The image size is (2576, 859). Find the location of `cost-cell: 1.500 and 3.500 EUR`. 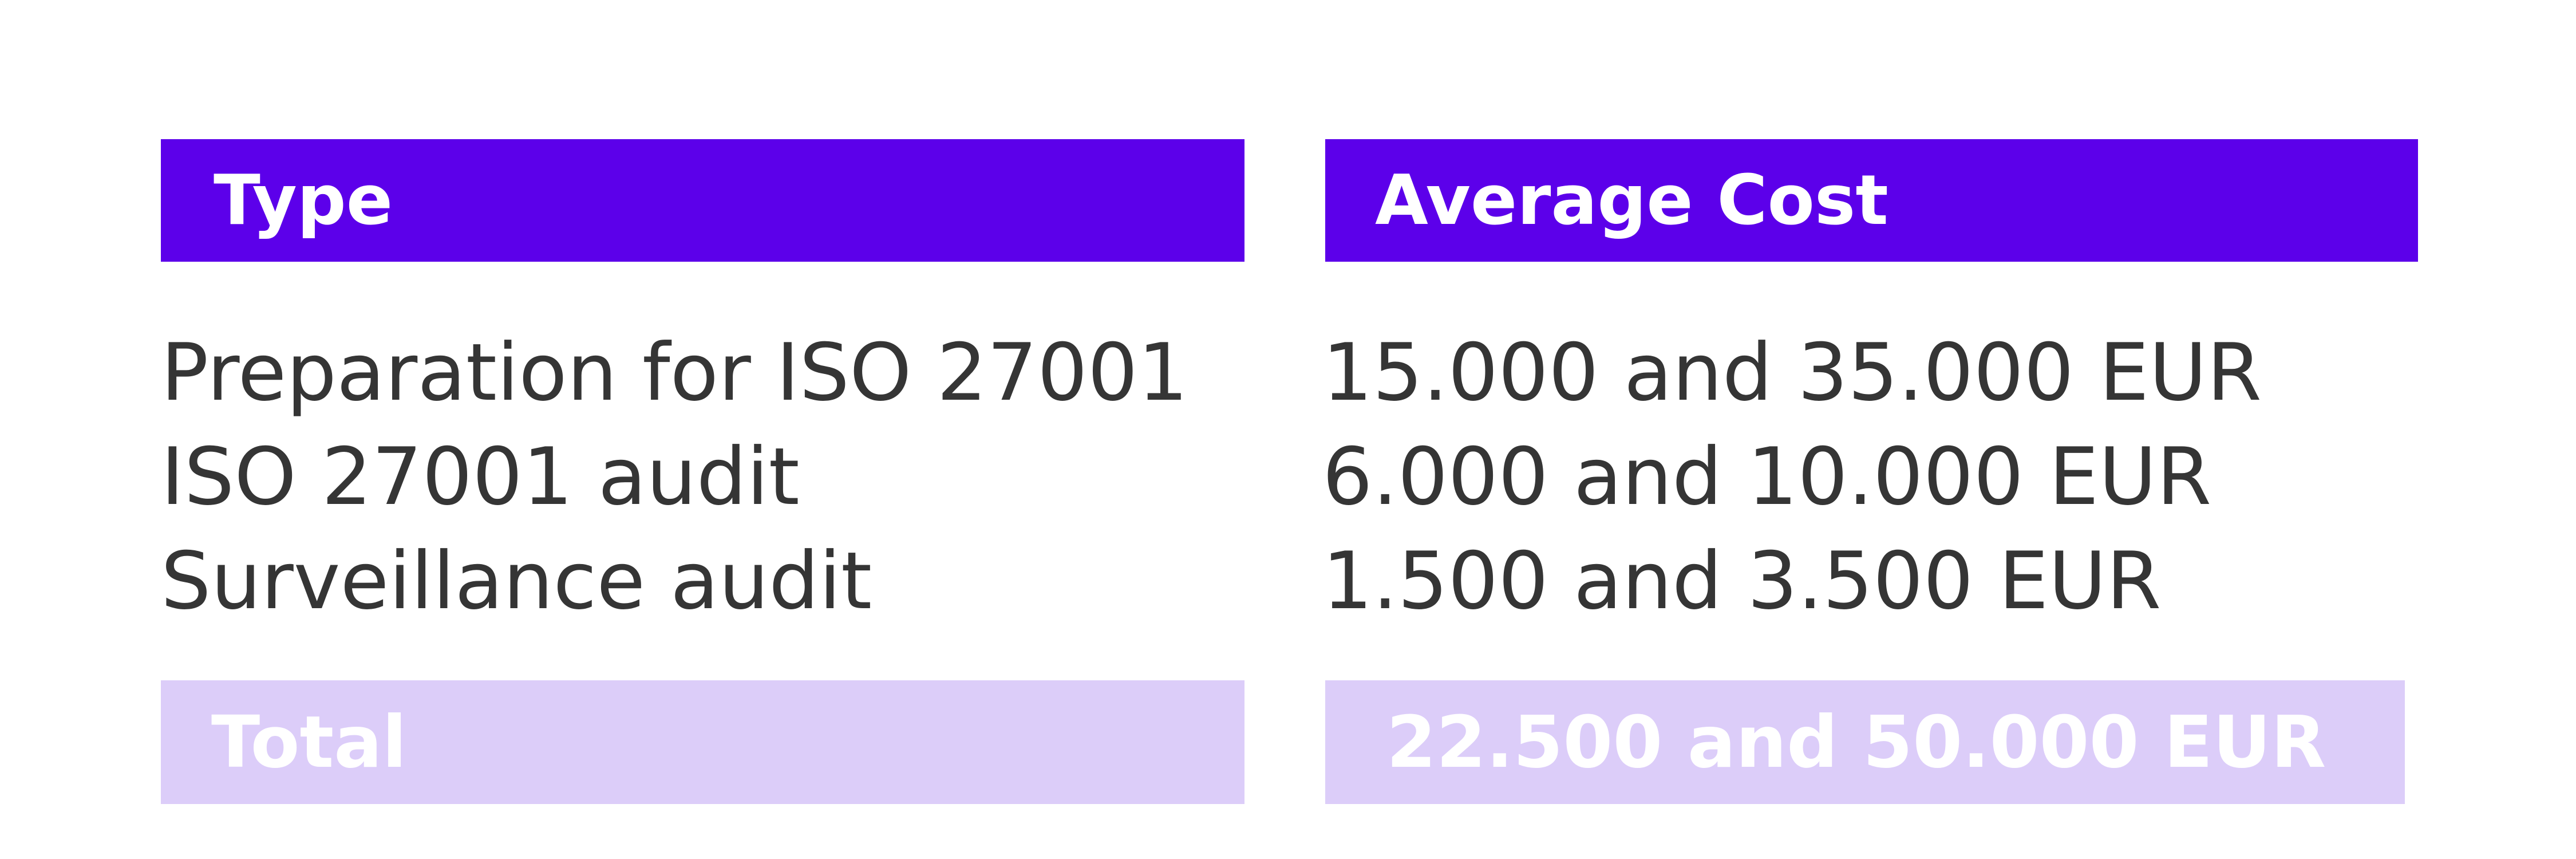

cost-cell: 1.500 and 3.500 EUR is located at coordinates (1742, 581).